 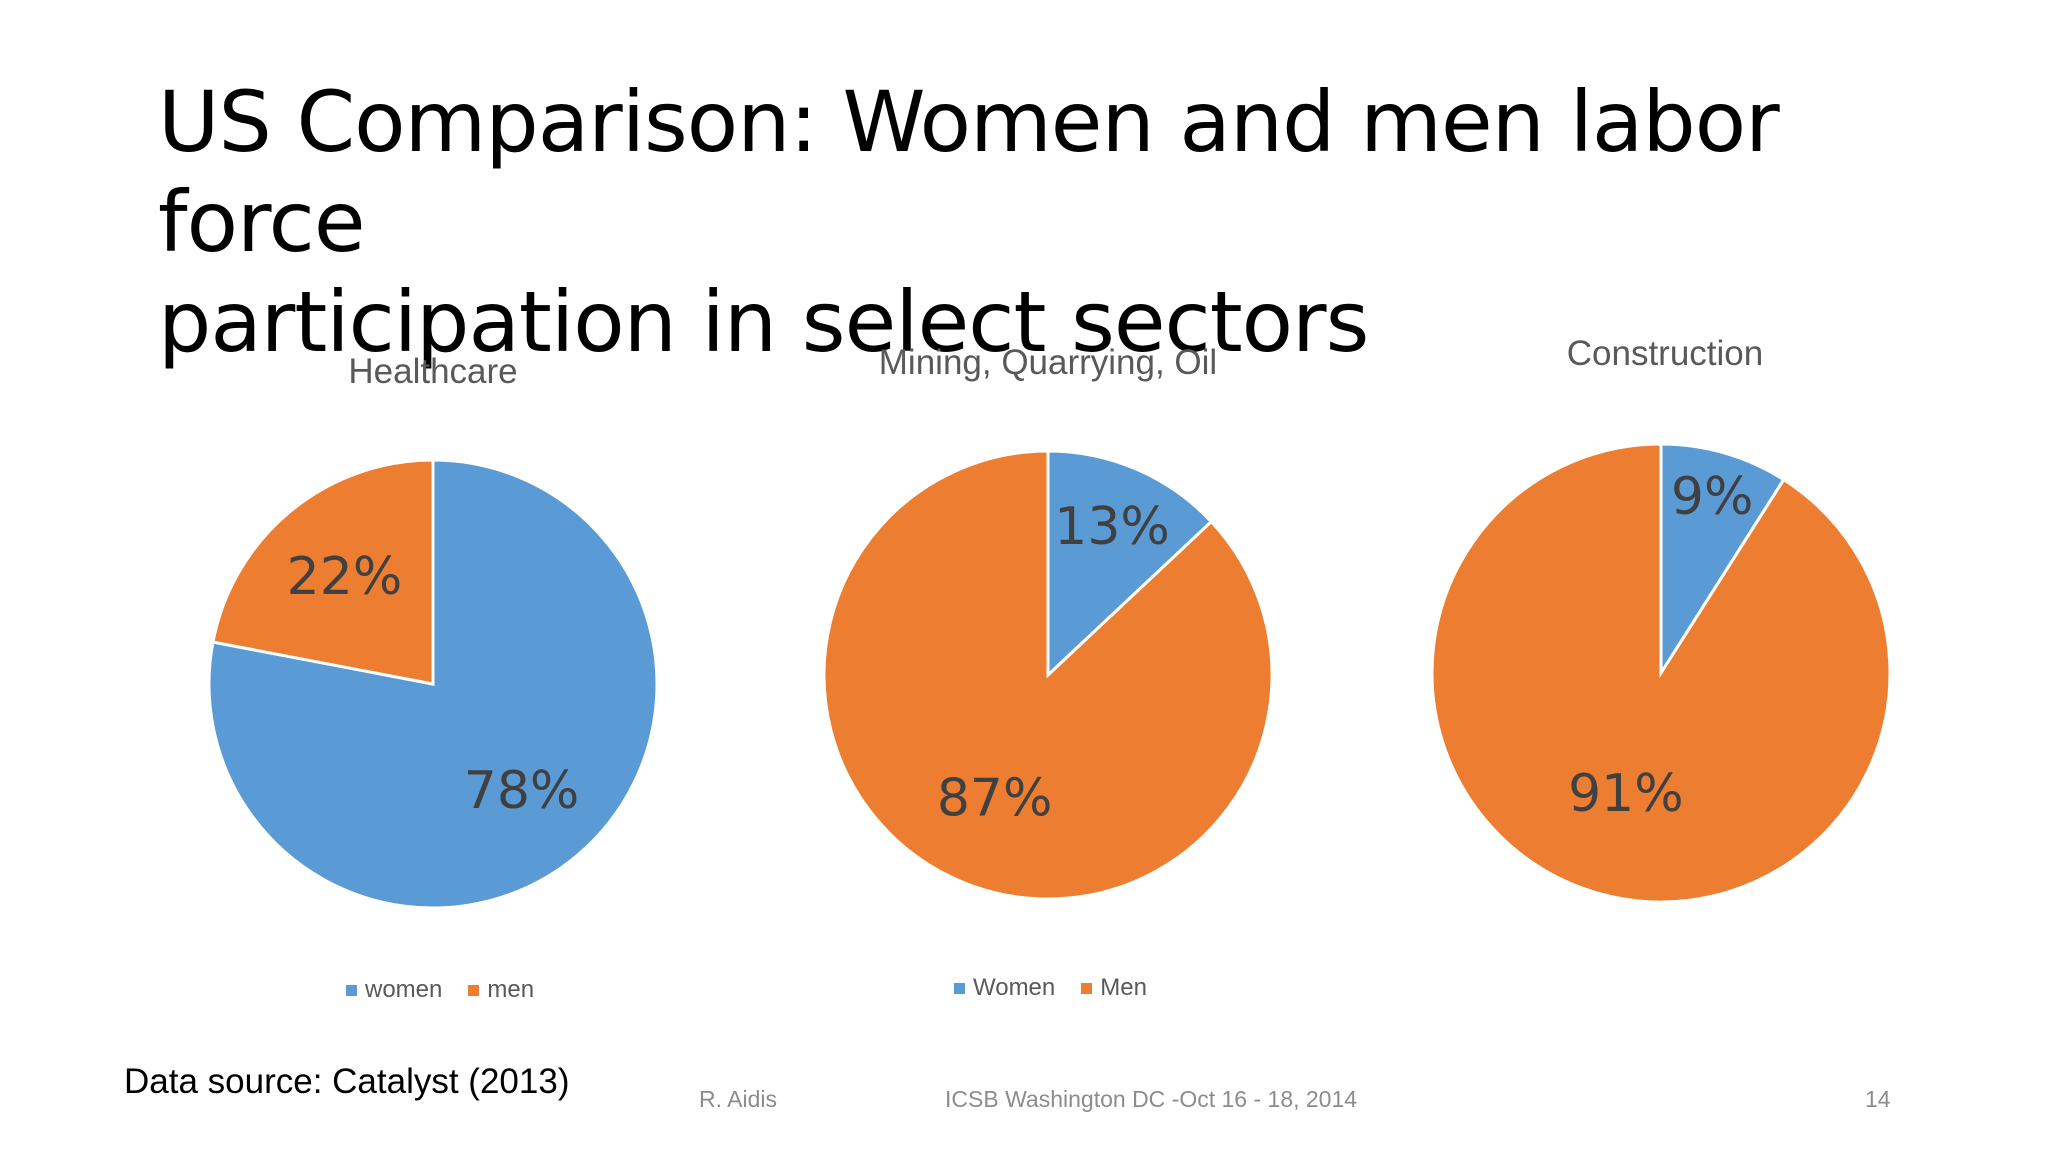 I want to click on legend-item-men: men, so click(x=501, y=990).